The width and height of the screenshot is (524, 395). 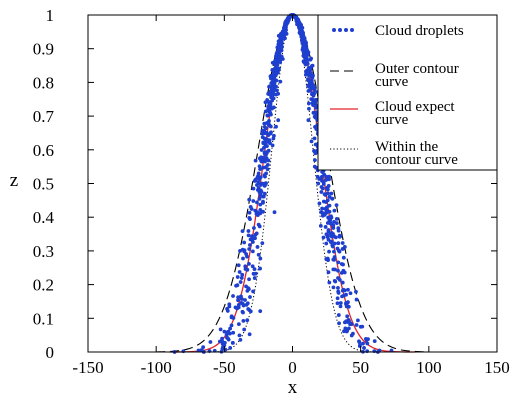 What do you see at coordinates (415, 107) in the screenshot?
I see `legend-label: Cloud expect` at bounding box center [415, 107].